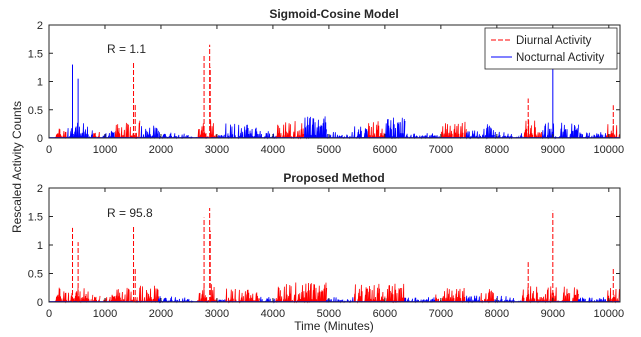  Describe the element at coordinates (334, 326) in the screenshot. I see `x-axis-label: Time (Minutes)` at that location.